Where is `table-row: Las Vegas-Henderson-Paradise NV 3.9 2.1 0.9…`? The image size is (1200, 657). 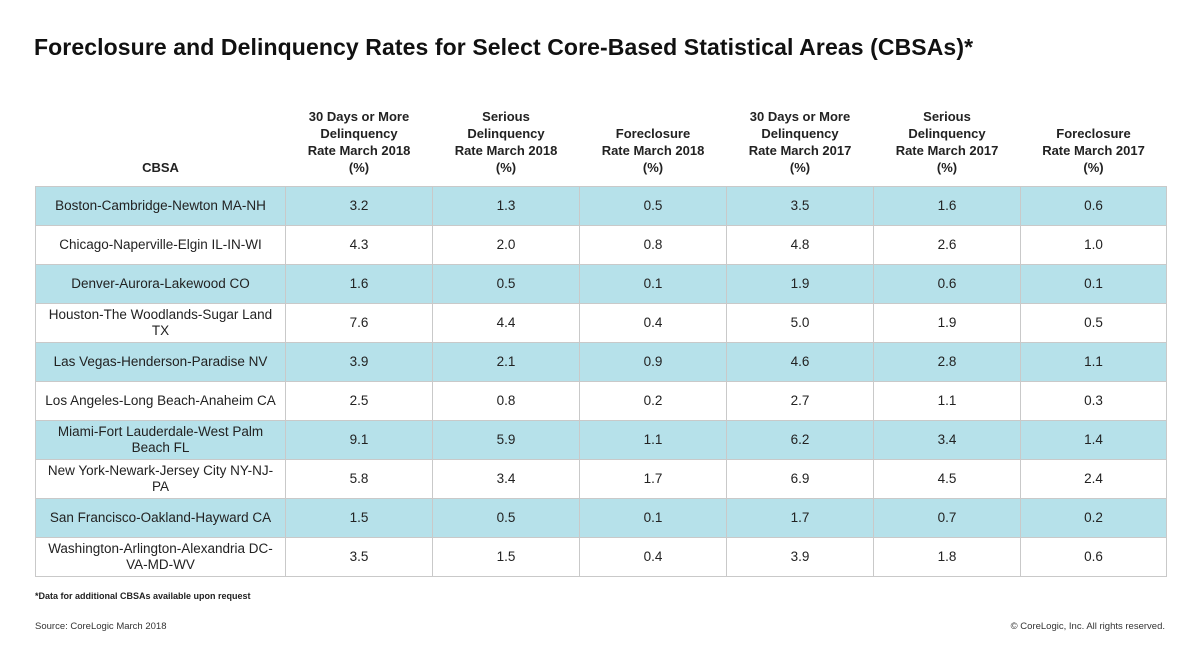
table-row: Las Vegas-Henderson-Paradise NV 3.9 2.1 0.9… is located at coordinates (601, 362).